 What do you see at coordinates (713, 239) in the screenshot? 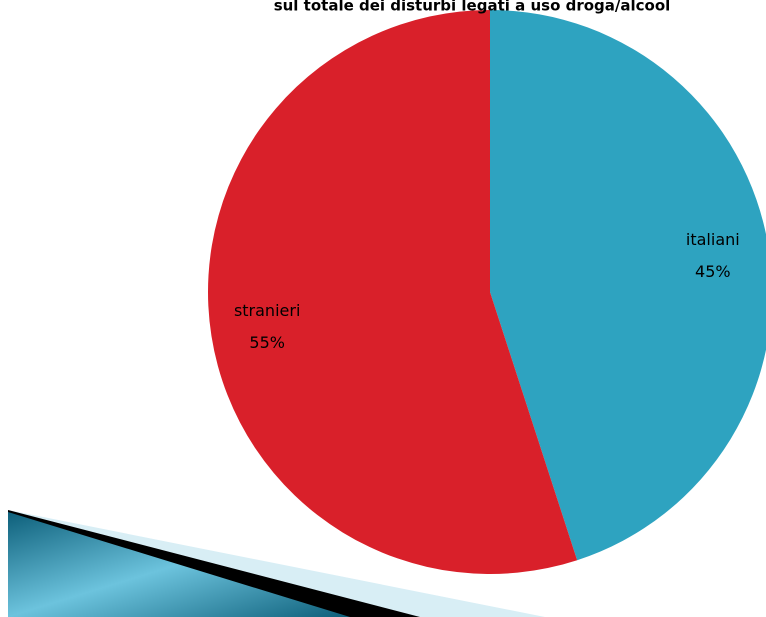
I see `slice-label: italiani` at bounding box center [713, 239].